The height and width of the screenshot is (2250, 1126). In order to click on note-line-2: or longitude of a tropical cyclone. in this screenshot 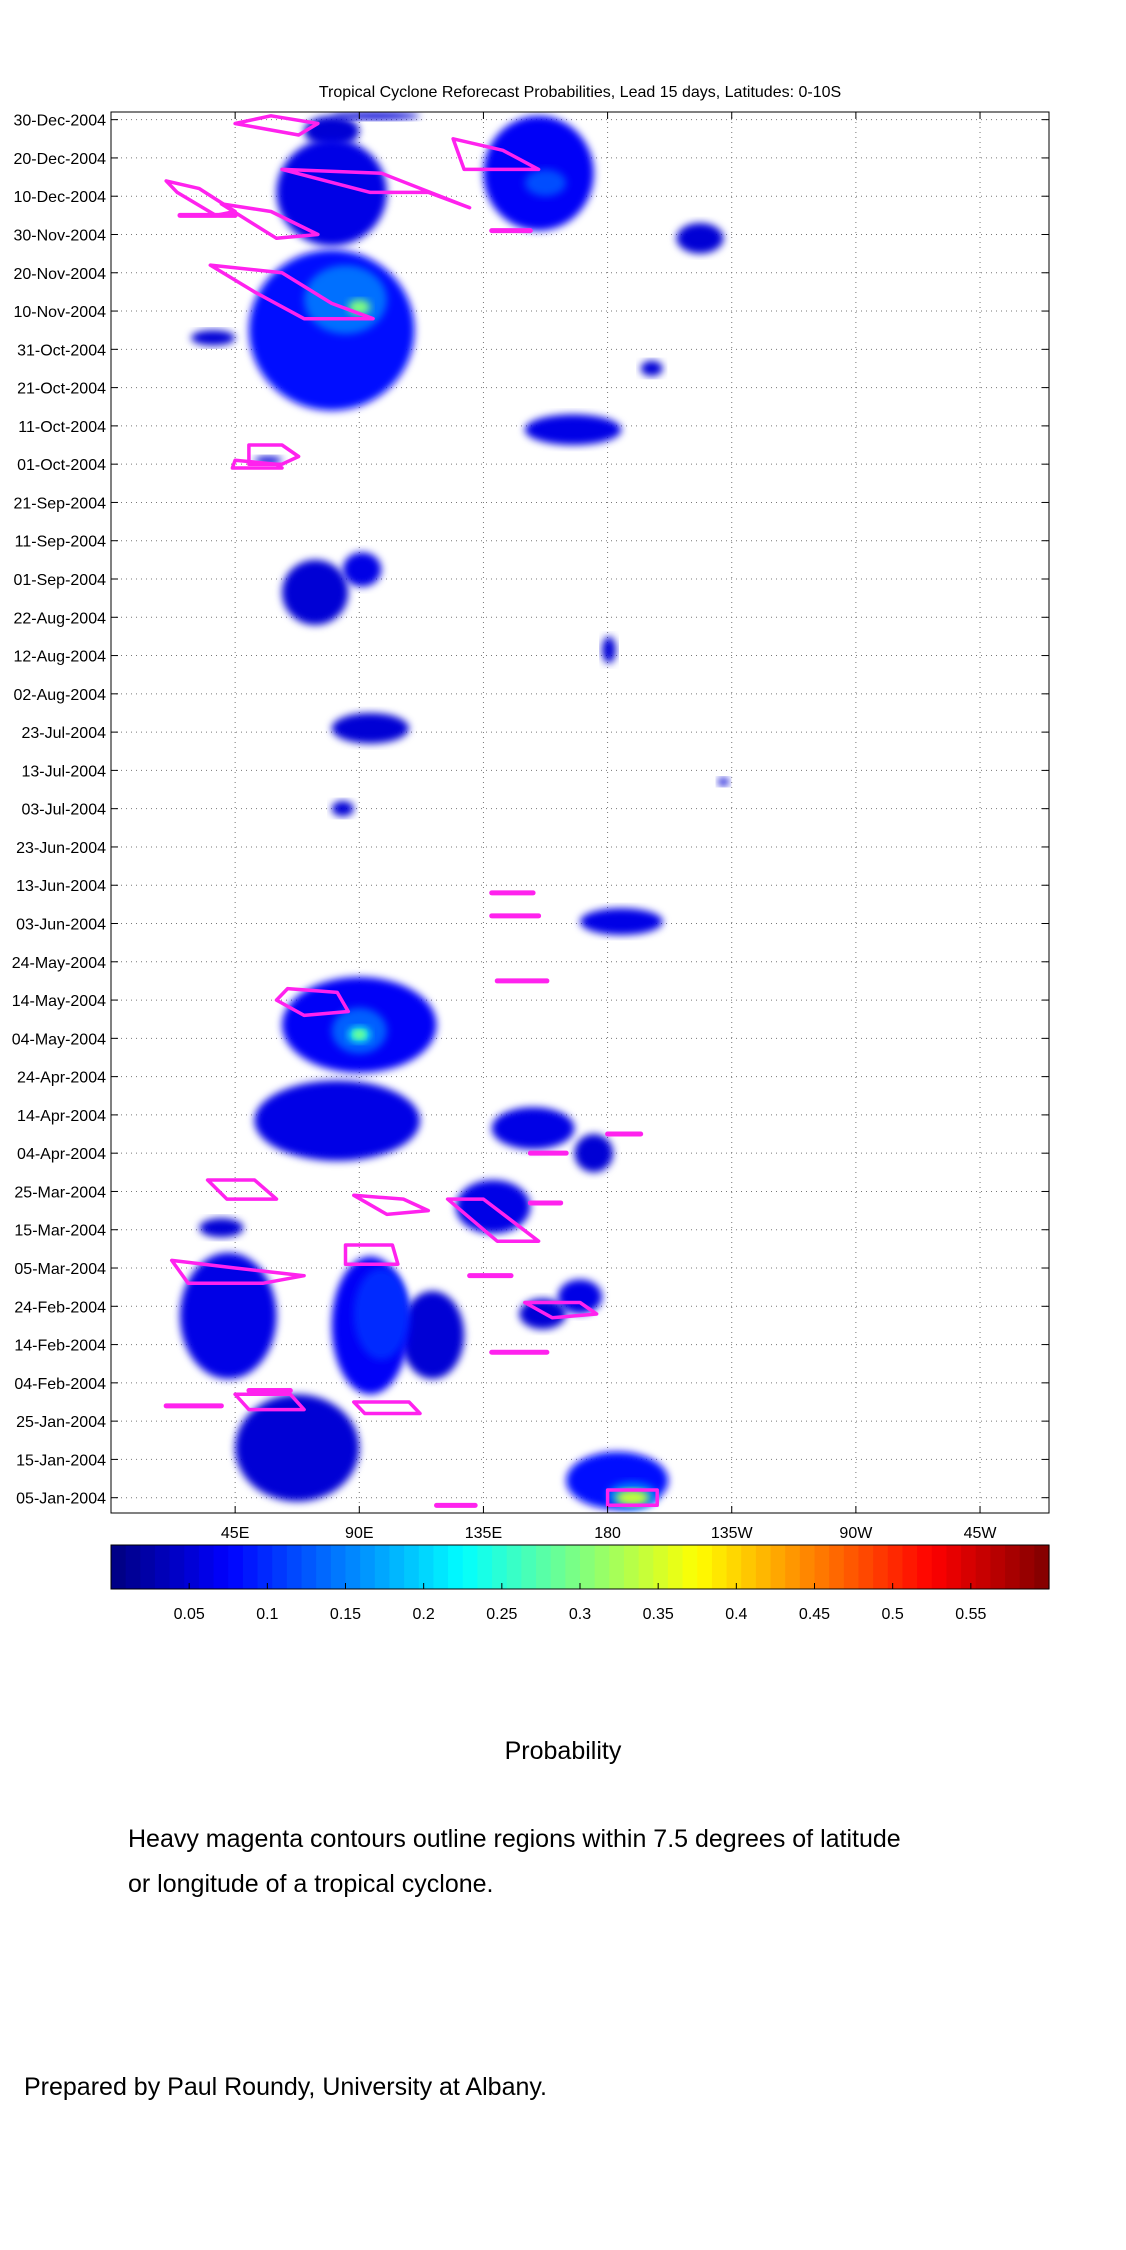, I will do `click(311, 1884)`.